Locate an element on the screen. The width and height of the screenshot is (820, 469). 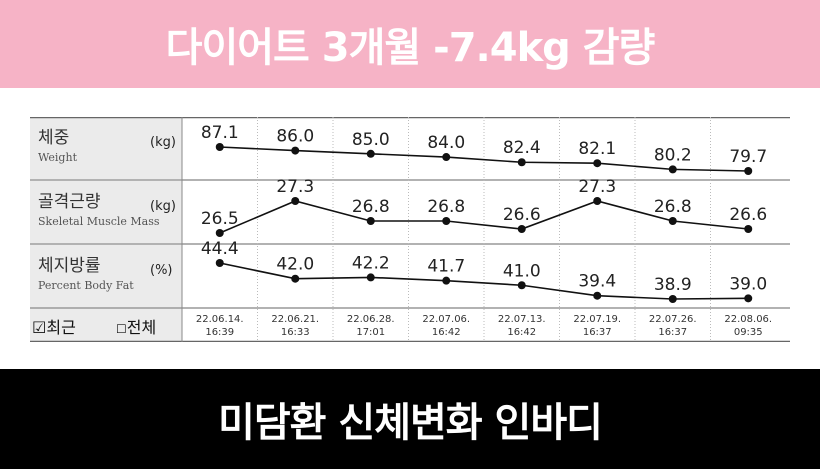
data-label: 38.9 is located at coordinates (673, 285).